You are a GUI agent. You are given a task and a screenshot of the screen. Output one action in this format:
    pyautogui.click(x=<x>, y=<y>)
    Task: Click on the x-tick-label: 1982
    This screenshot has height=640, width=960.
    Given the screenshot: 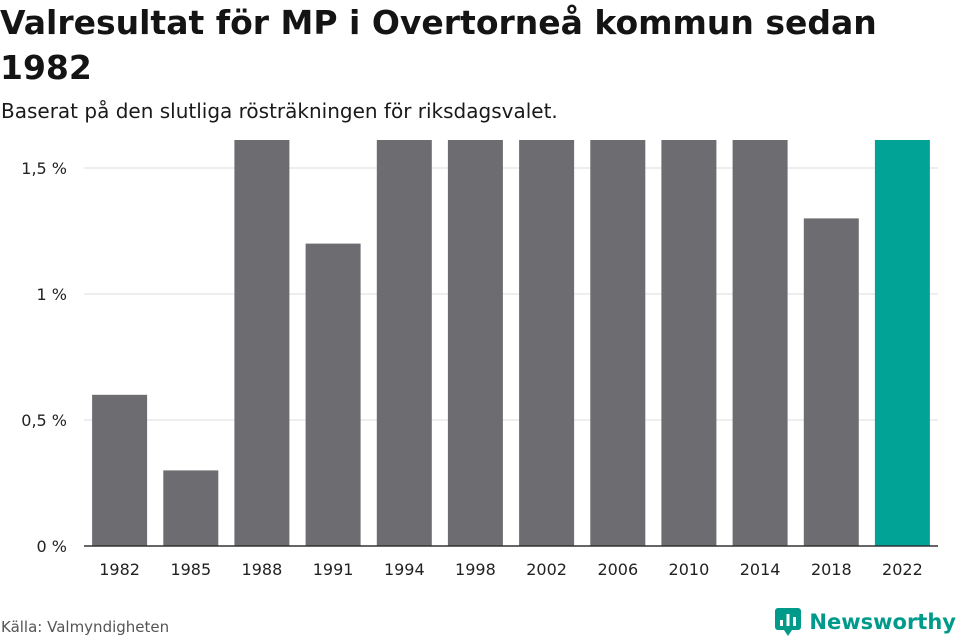 What is the action you would take?
    pyautogui.click(x=119, y=569)
    